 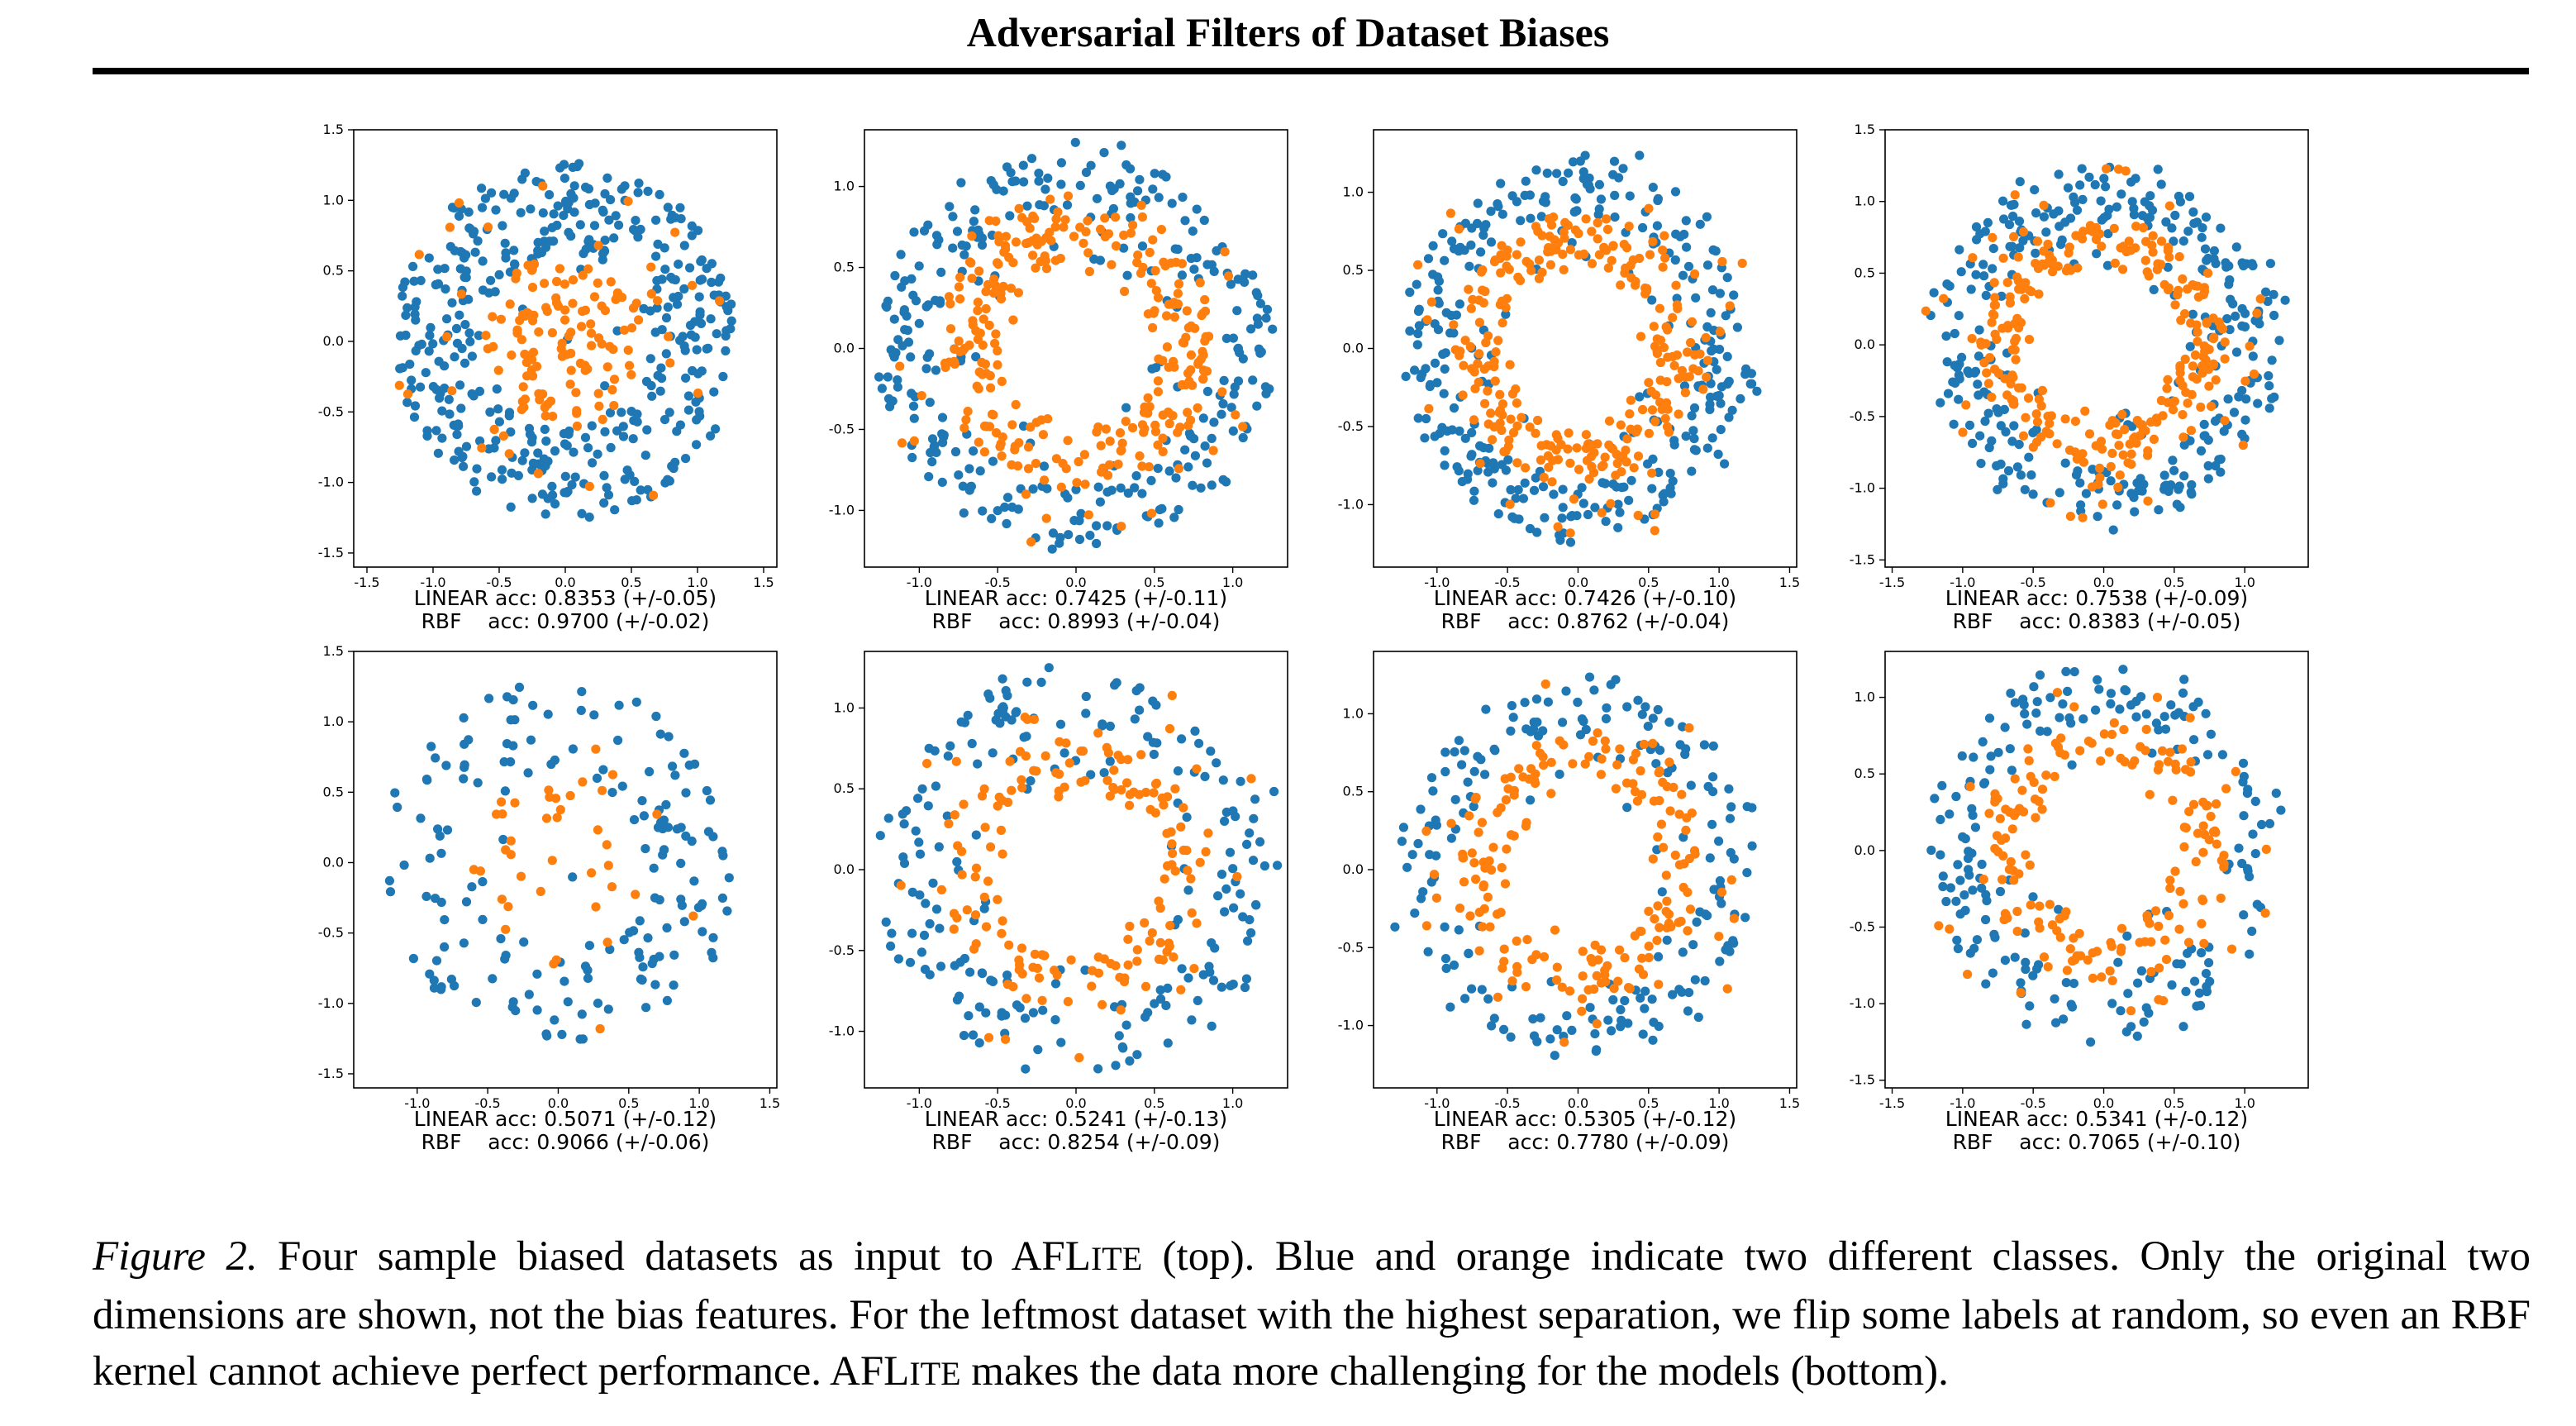 What do you see at coordinates (1963, 582) in the screenshot?
I see `x-tick-label-4-1: -1.0` at bounding box center [1963, 582].